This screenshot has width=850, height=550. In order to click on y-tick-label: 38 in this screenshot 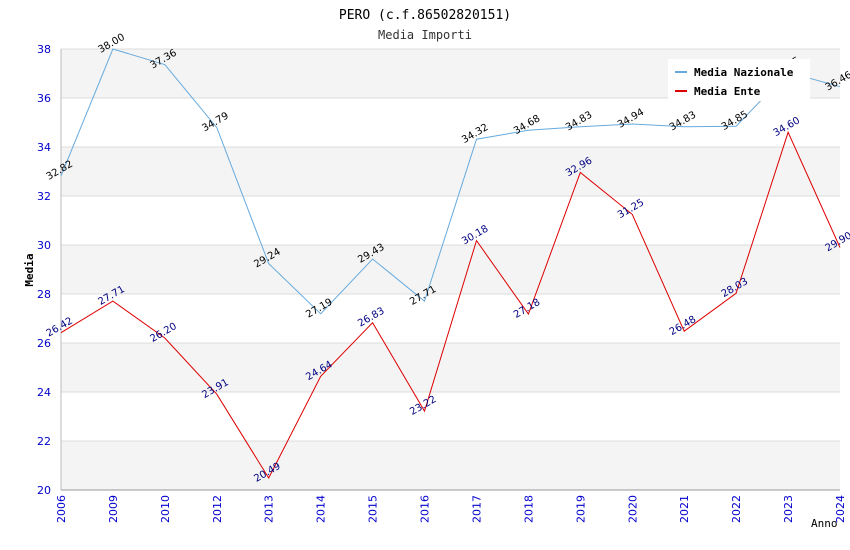, I will do `click(44, 49)`.